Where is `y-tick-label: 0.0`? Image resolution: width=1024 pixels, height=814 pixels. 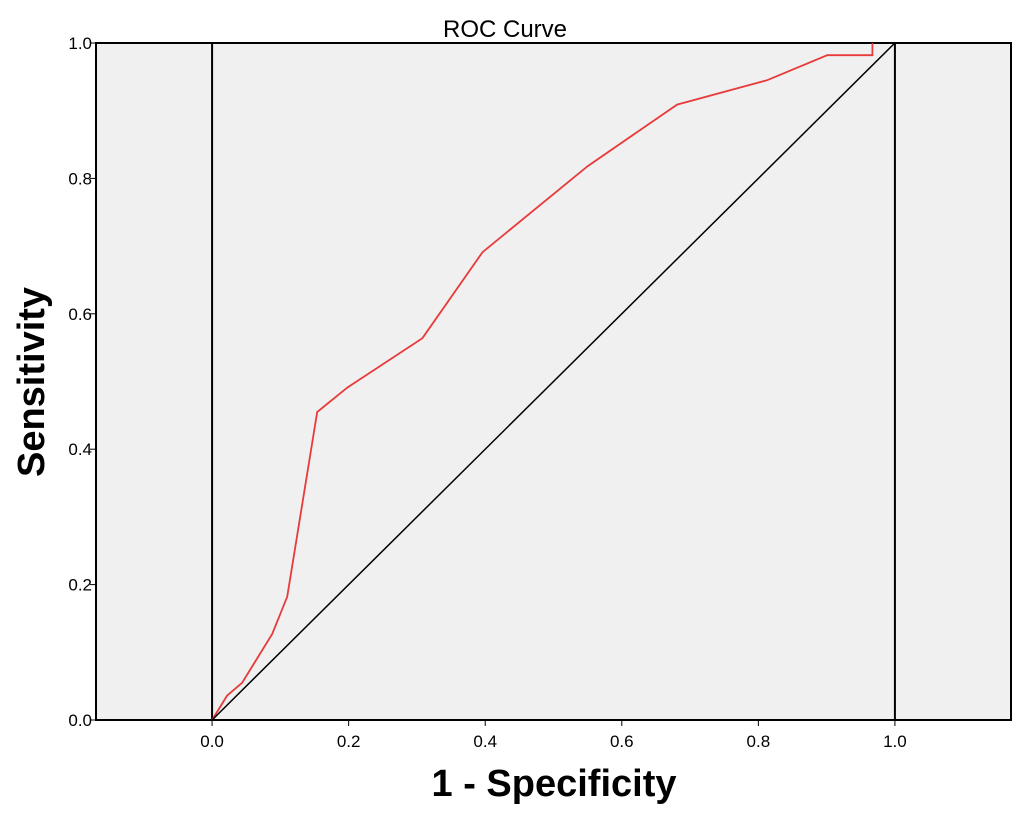
y-tick-label: 0.0 is located at coordinates (80, 720).